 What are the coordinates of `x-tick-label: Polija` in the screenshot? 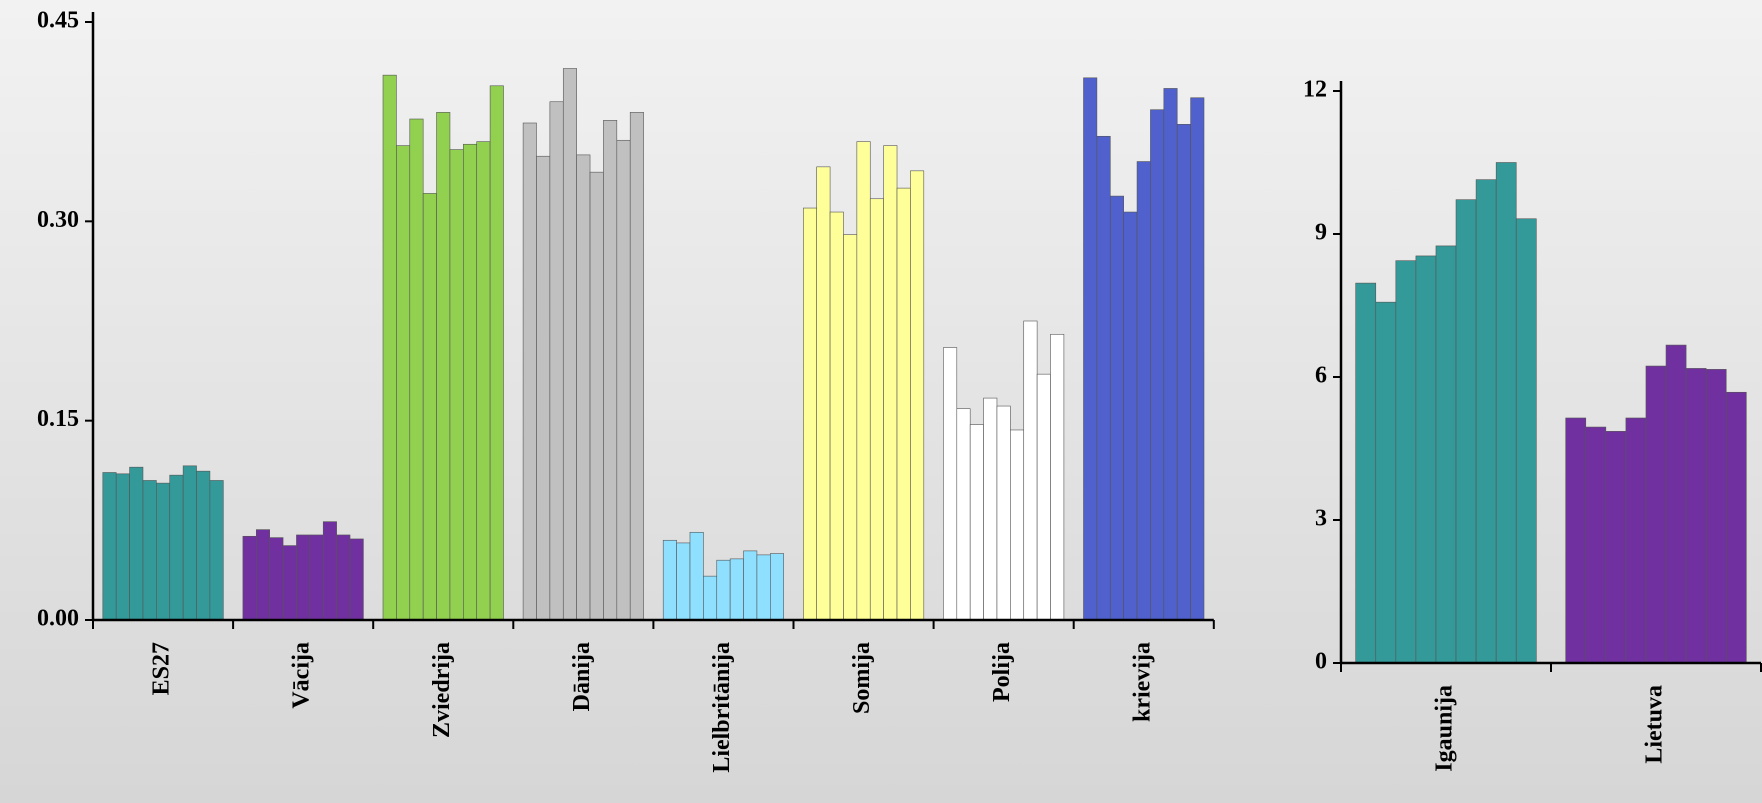 It's located at (1002, 672).